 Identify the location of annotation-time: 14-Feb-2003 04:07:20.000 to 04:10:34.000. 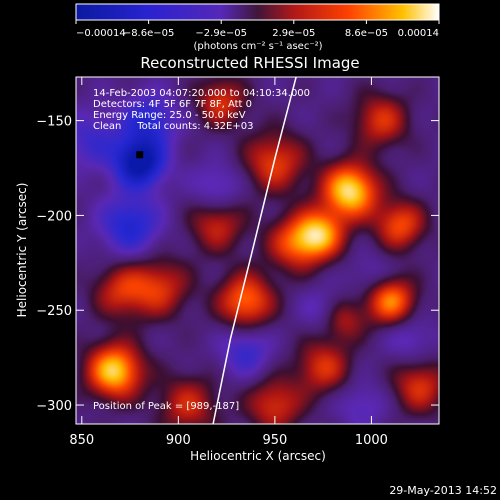
(201, 93).